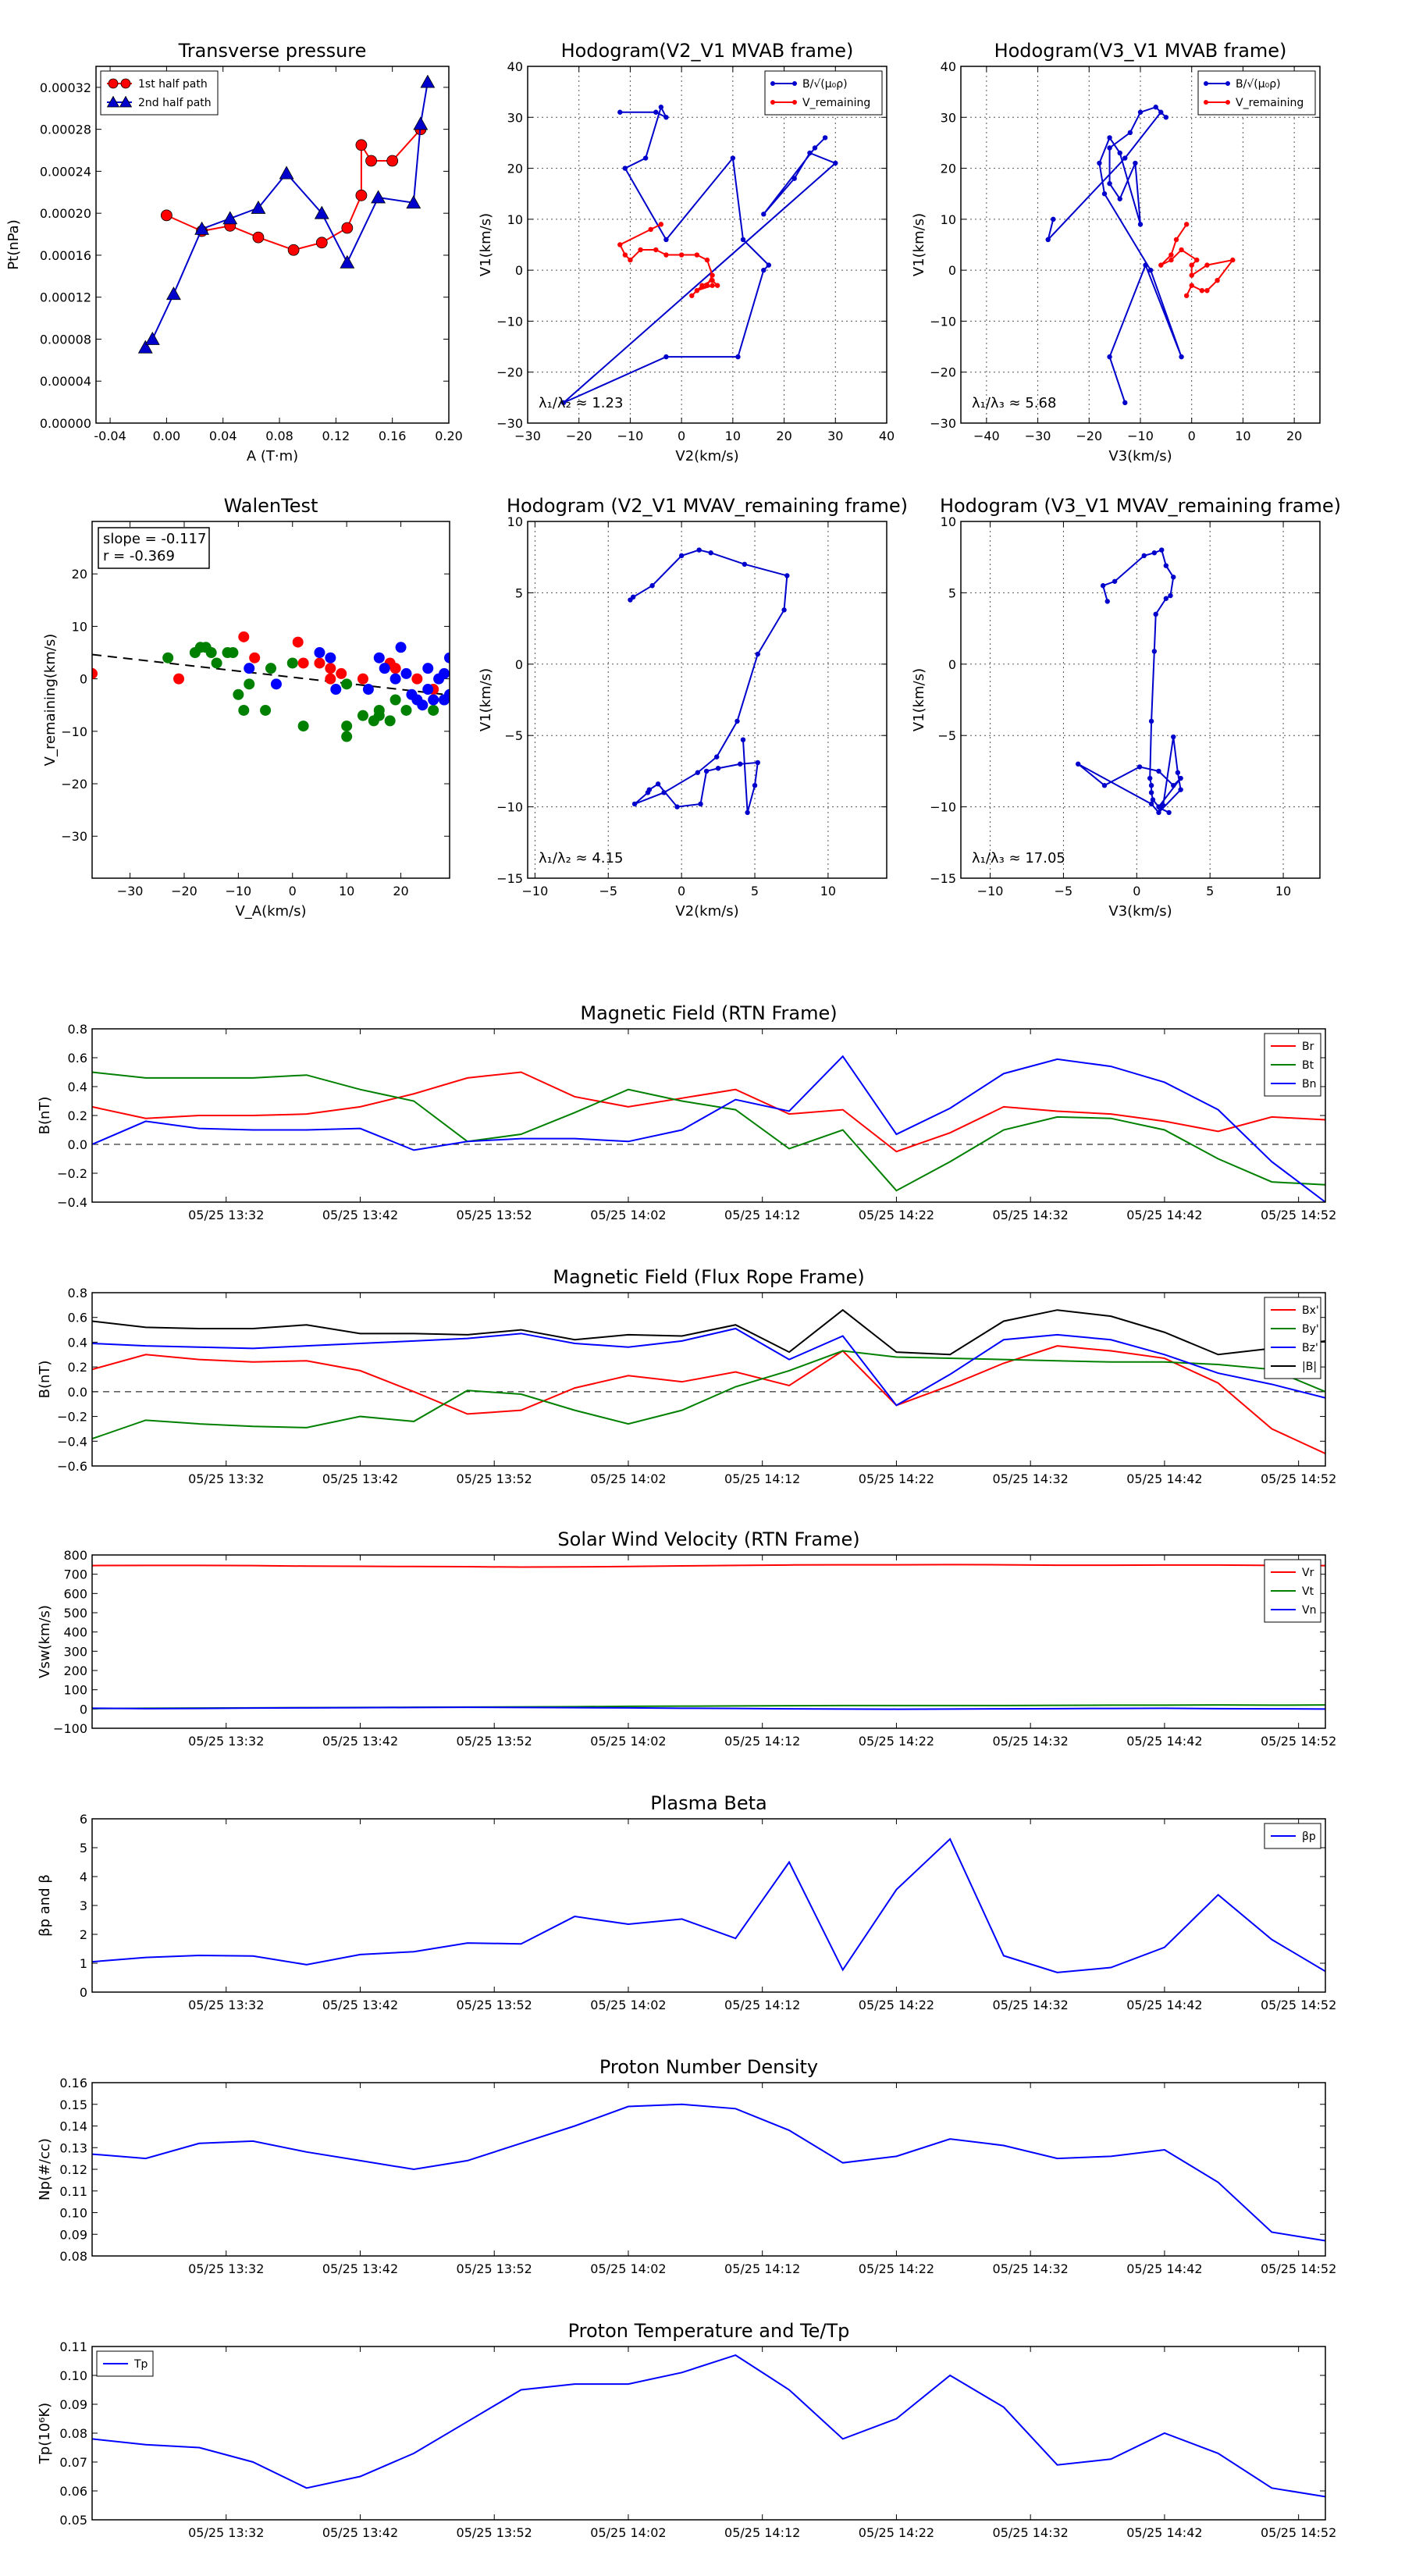 This screenshot has width=1405, height=2576. I want to click on y-axis-label: V1(km/s), so click(919, 699).